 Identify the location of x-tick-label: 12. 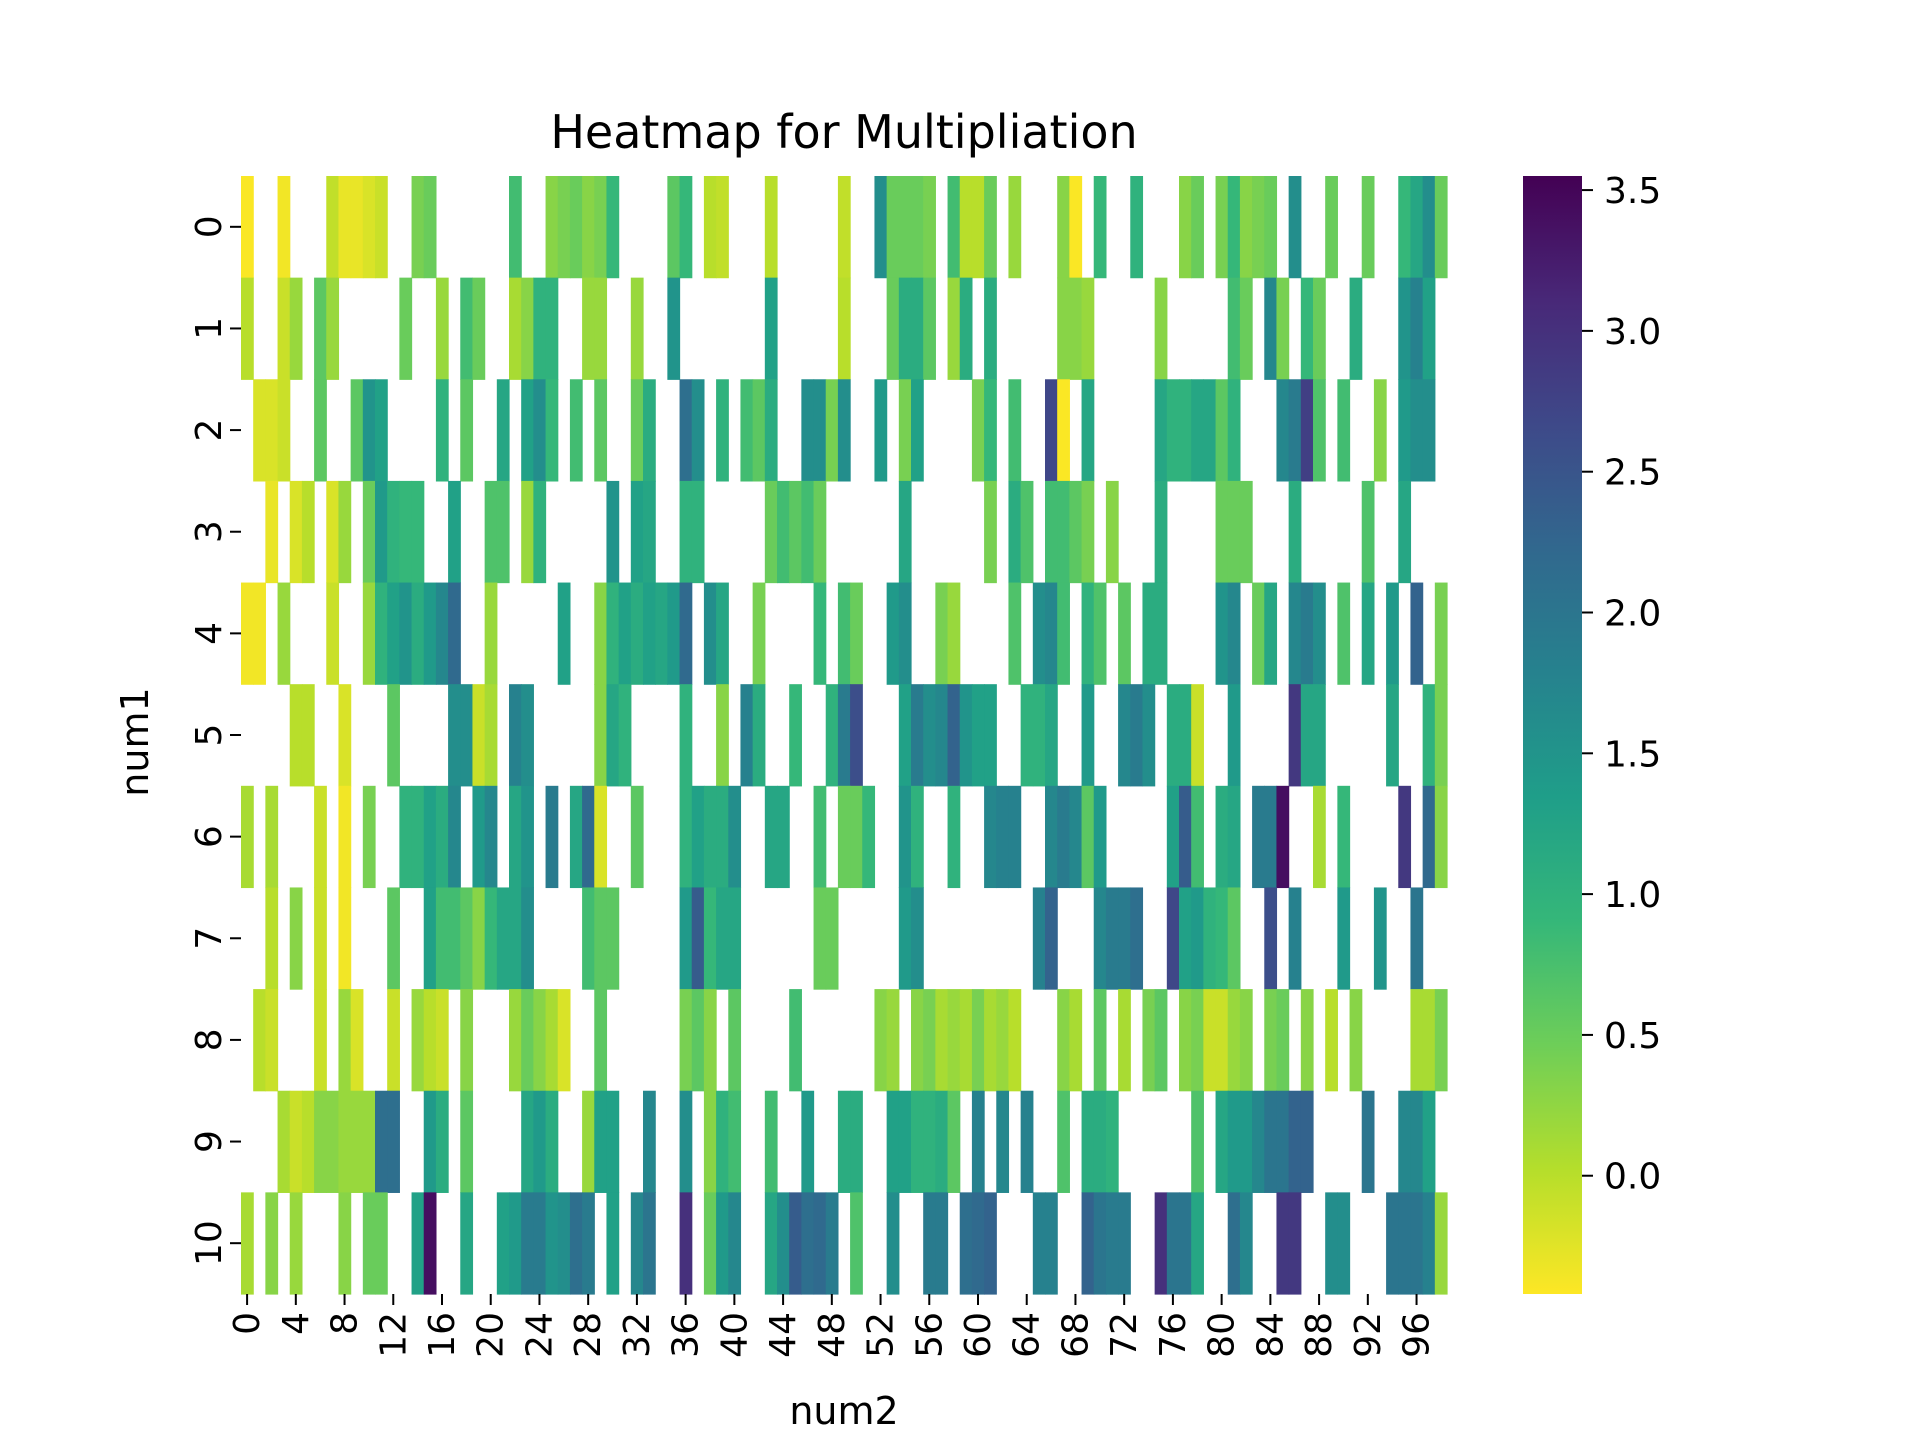
(393, 1335).